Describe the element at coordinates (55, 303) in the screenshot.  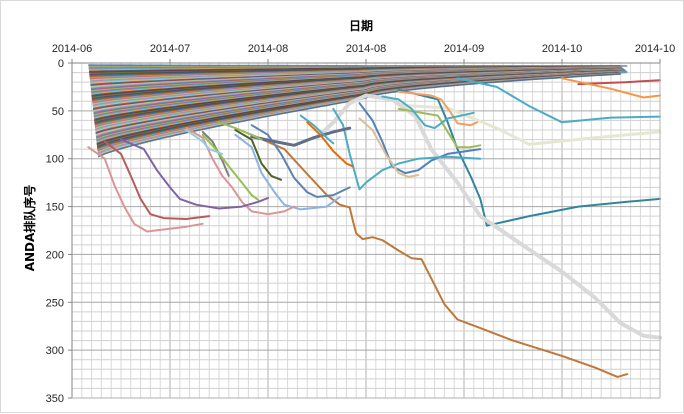
I see `y-tick-label: 250` at that location.